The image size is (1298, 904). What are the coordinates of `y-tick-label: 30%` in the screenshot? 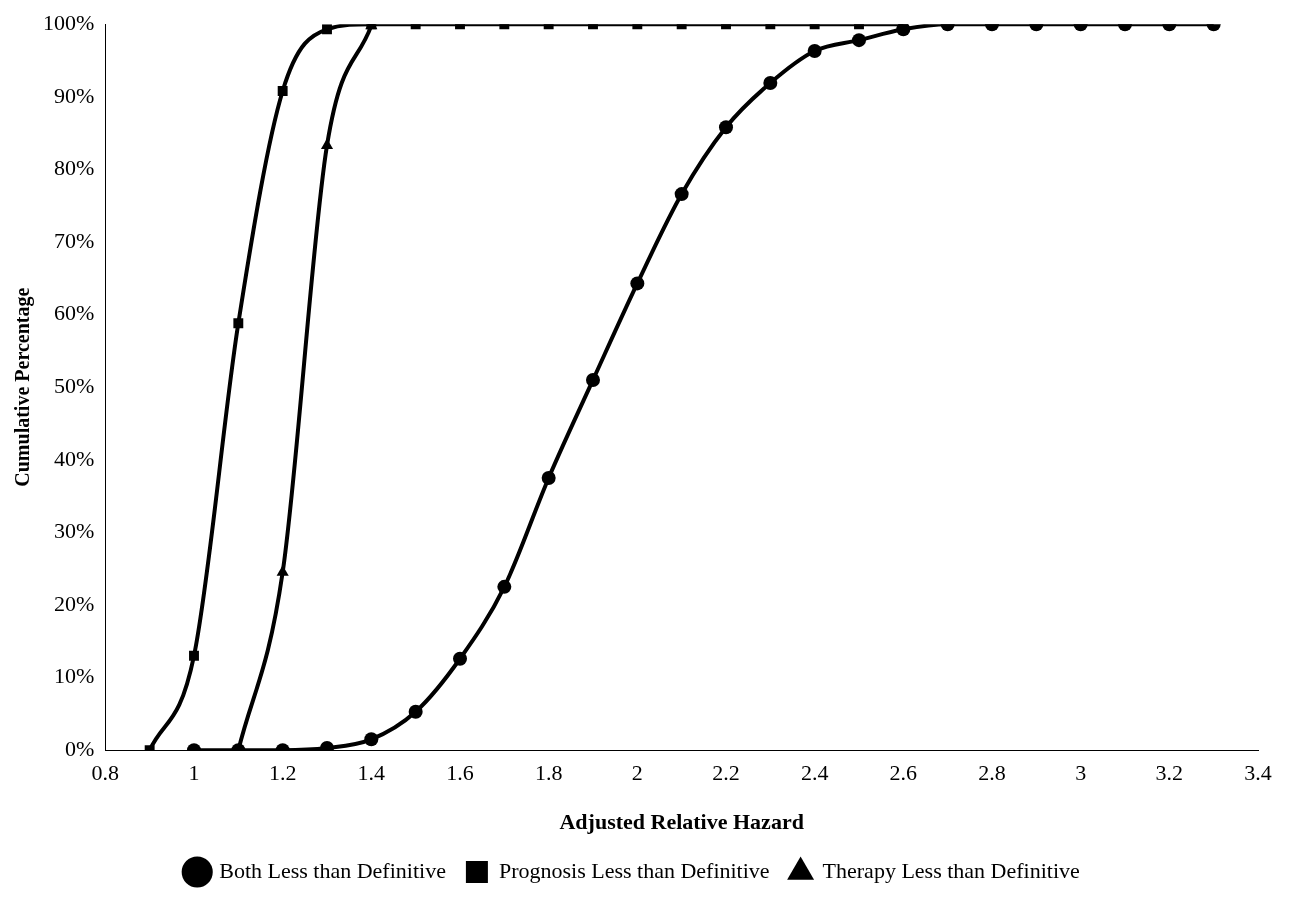 It's located at (74, 531).